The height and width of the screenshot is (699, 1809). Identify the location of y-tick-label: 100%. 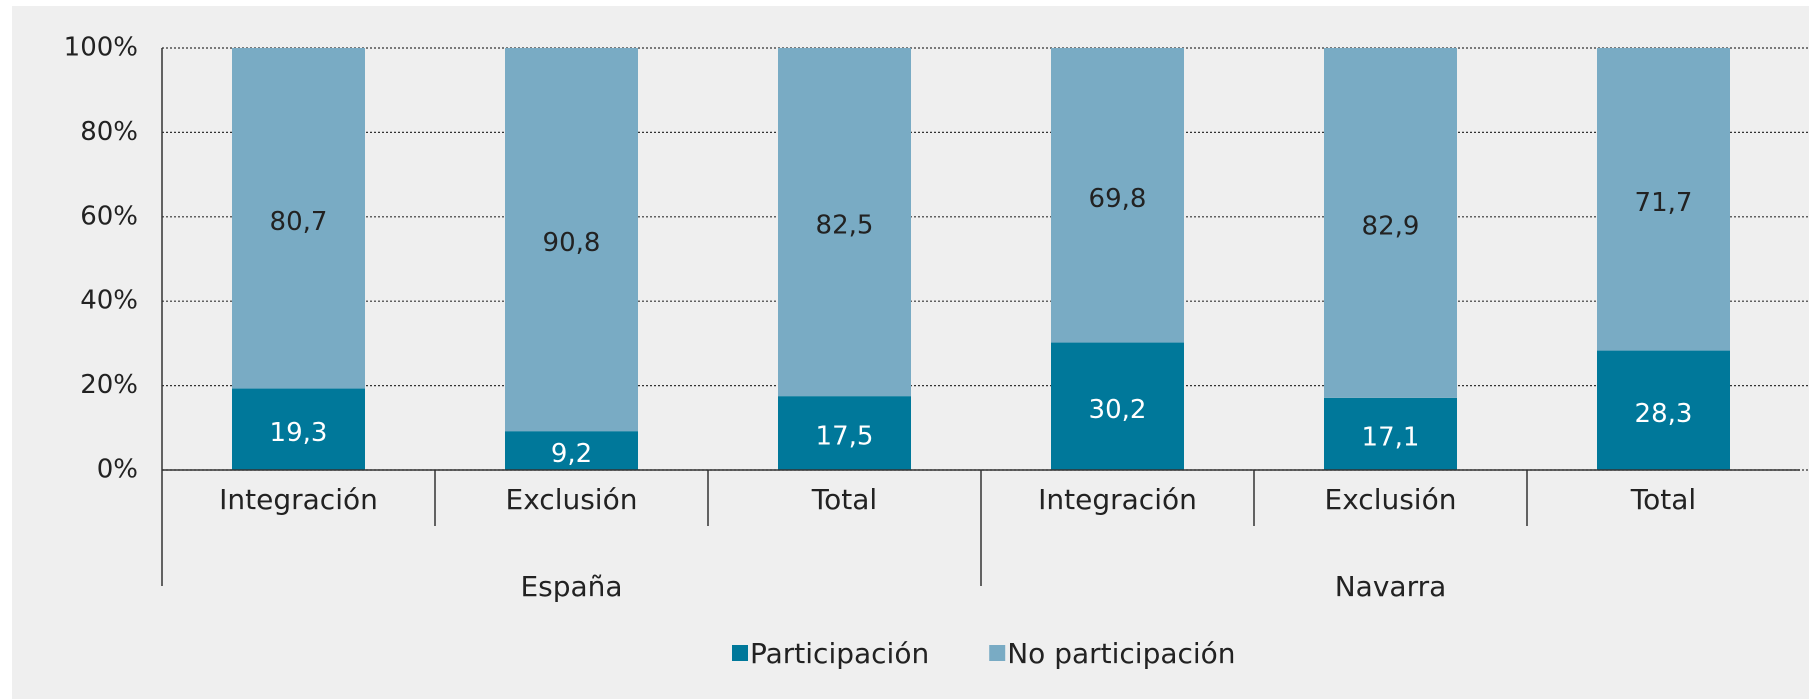
(101, 48).